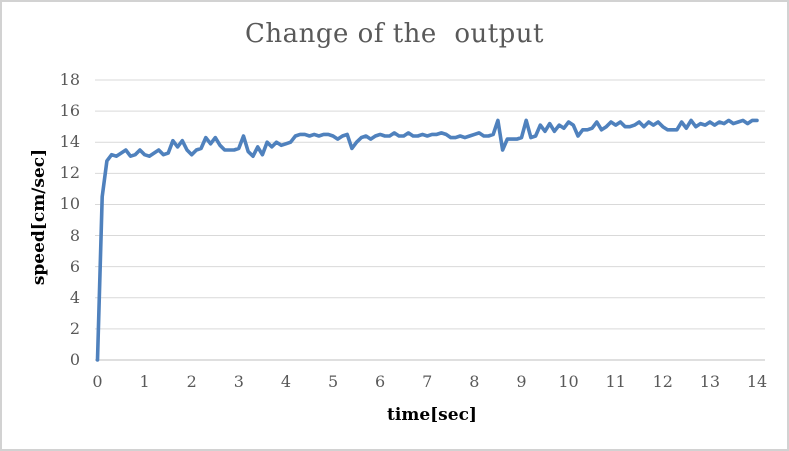  Describe the element at coordinates (710, 381) in the screenshot. I see `x-tick-label: 13` at that location.